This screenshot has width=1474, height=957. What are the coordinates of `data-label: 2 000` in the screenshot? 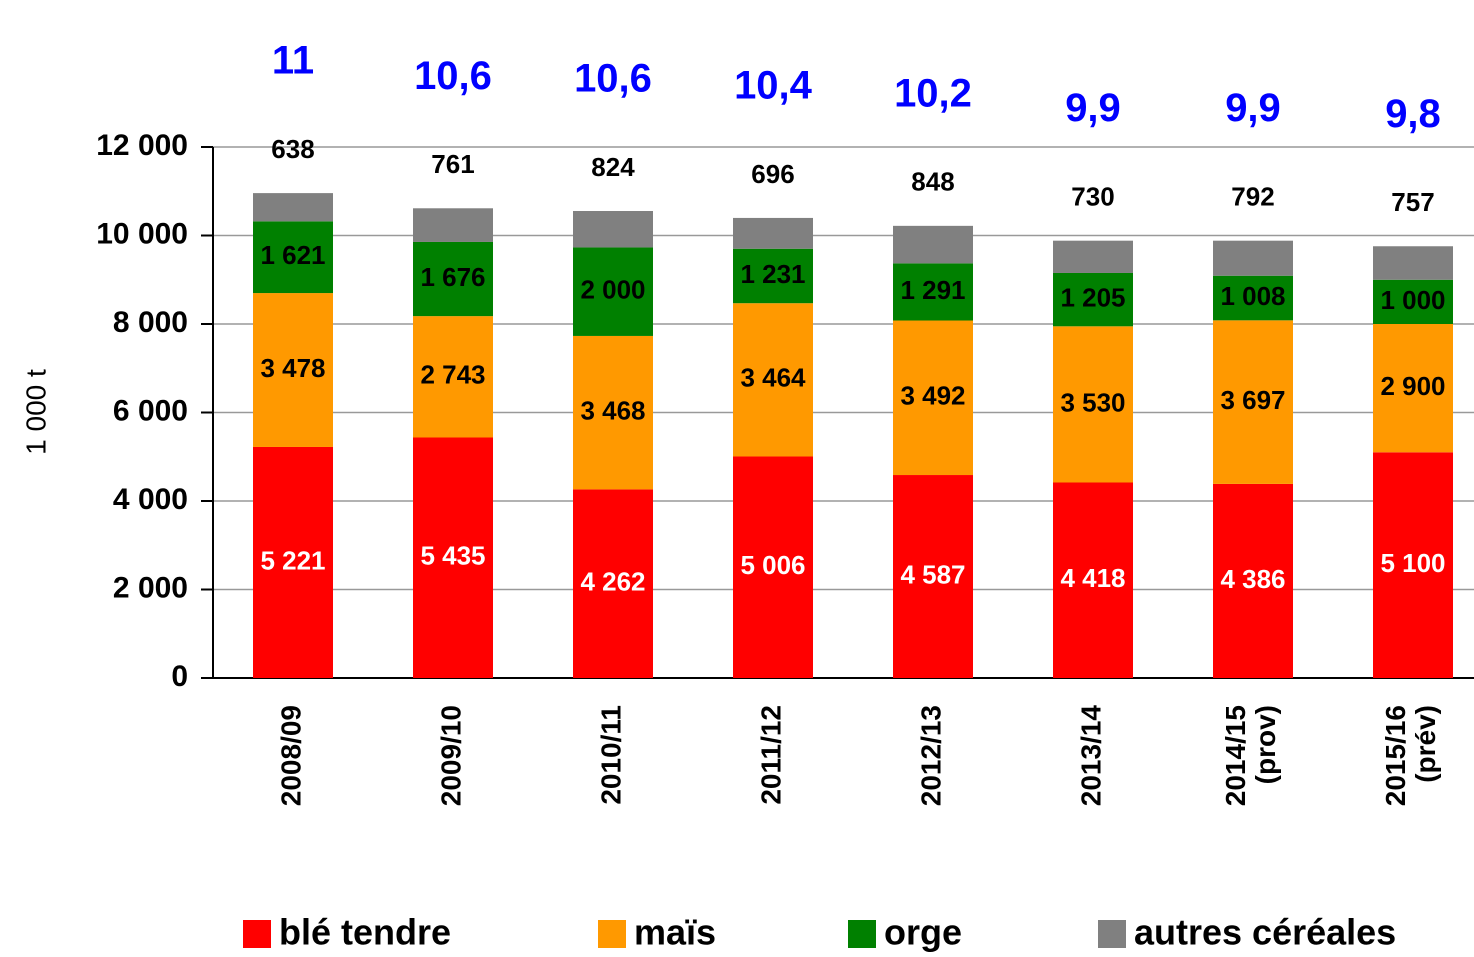 It's located at (612, 290).